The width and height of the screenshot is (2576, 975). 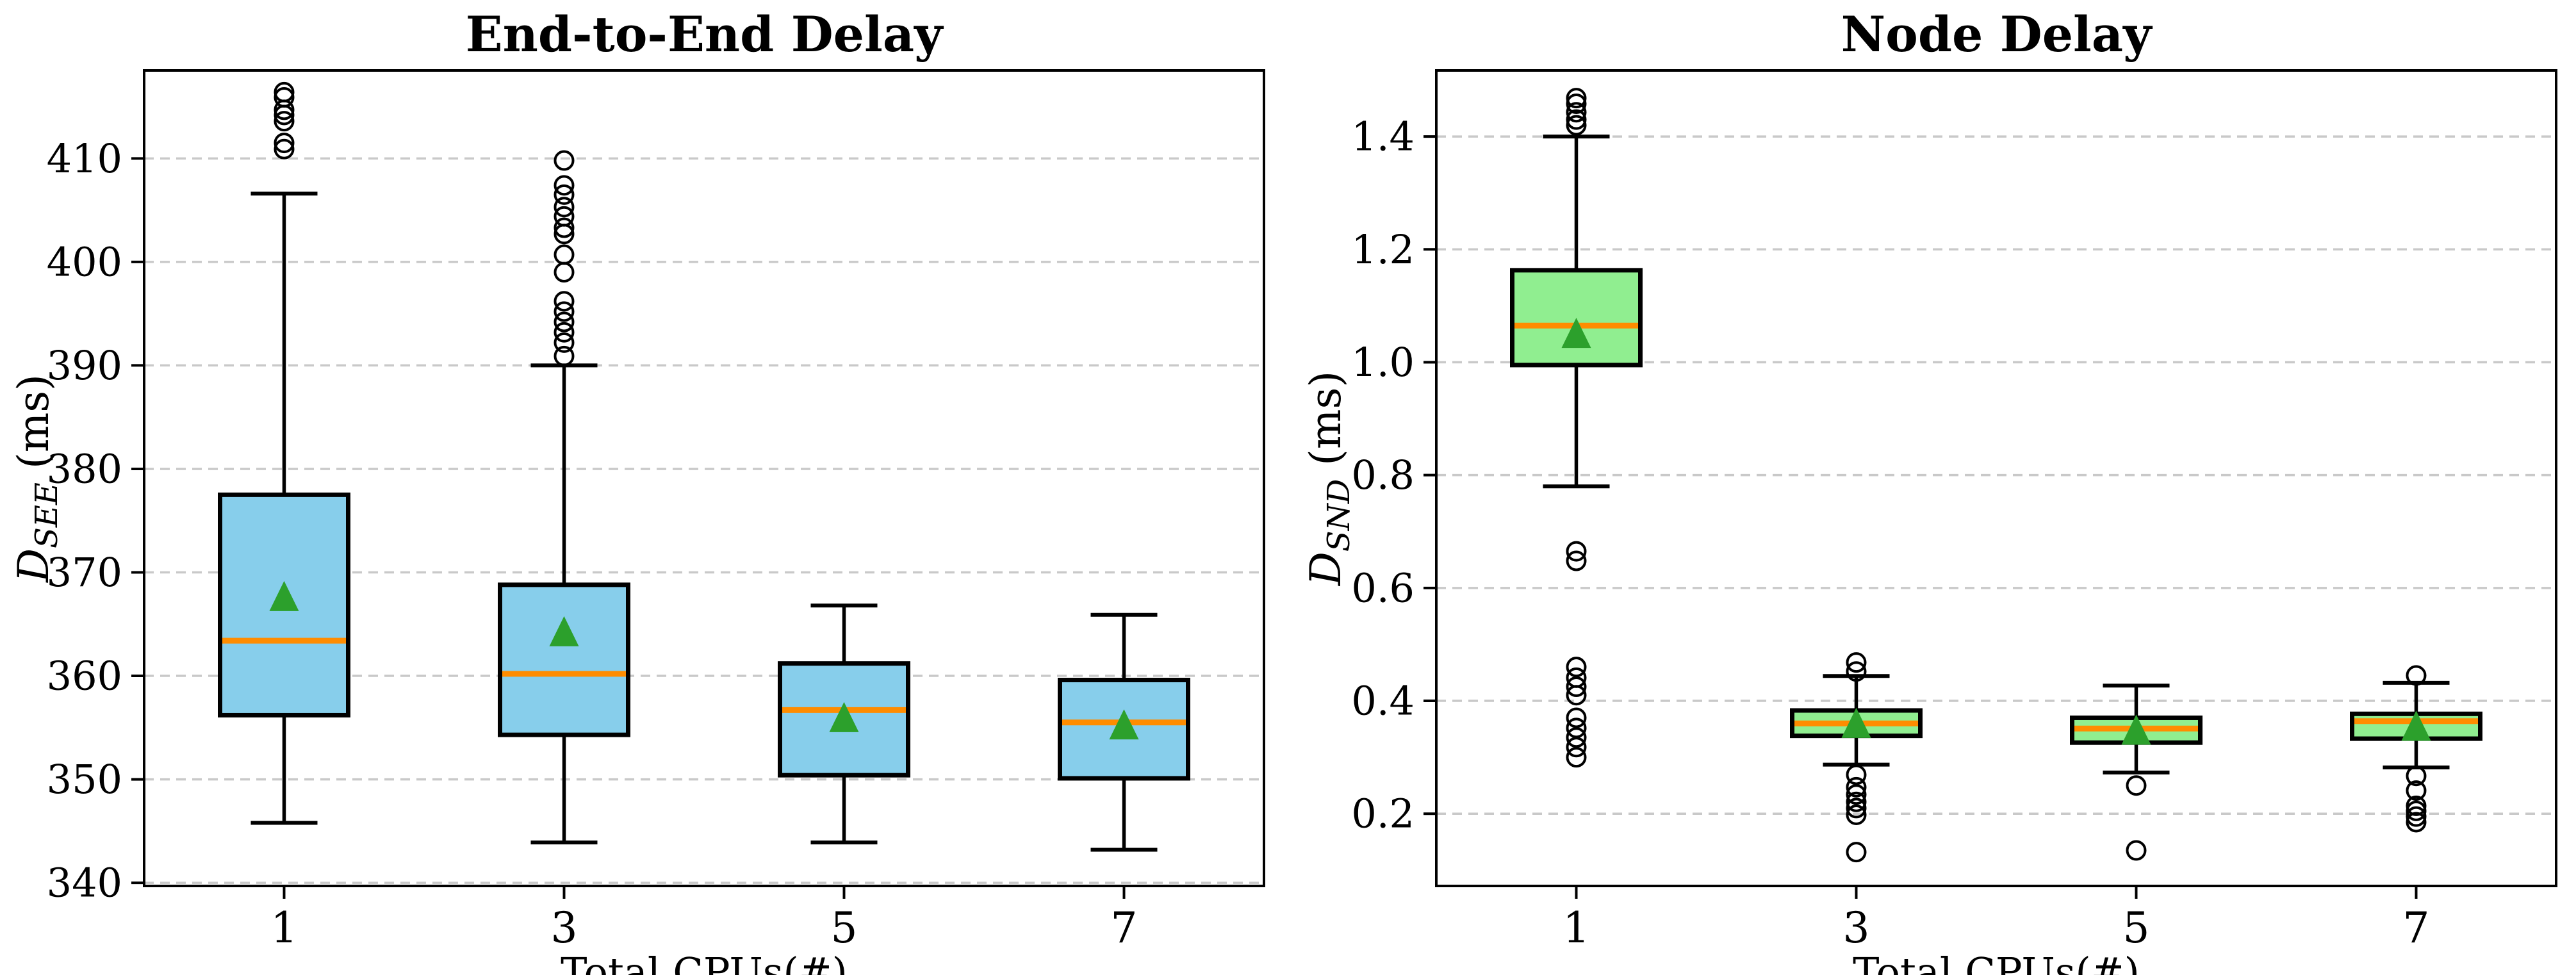 I want to click on y-axis-label: DSEE (ms), so click(x=37, y=479).